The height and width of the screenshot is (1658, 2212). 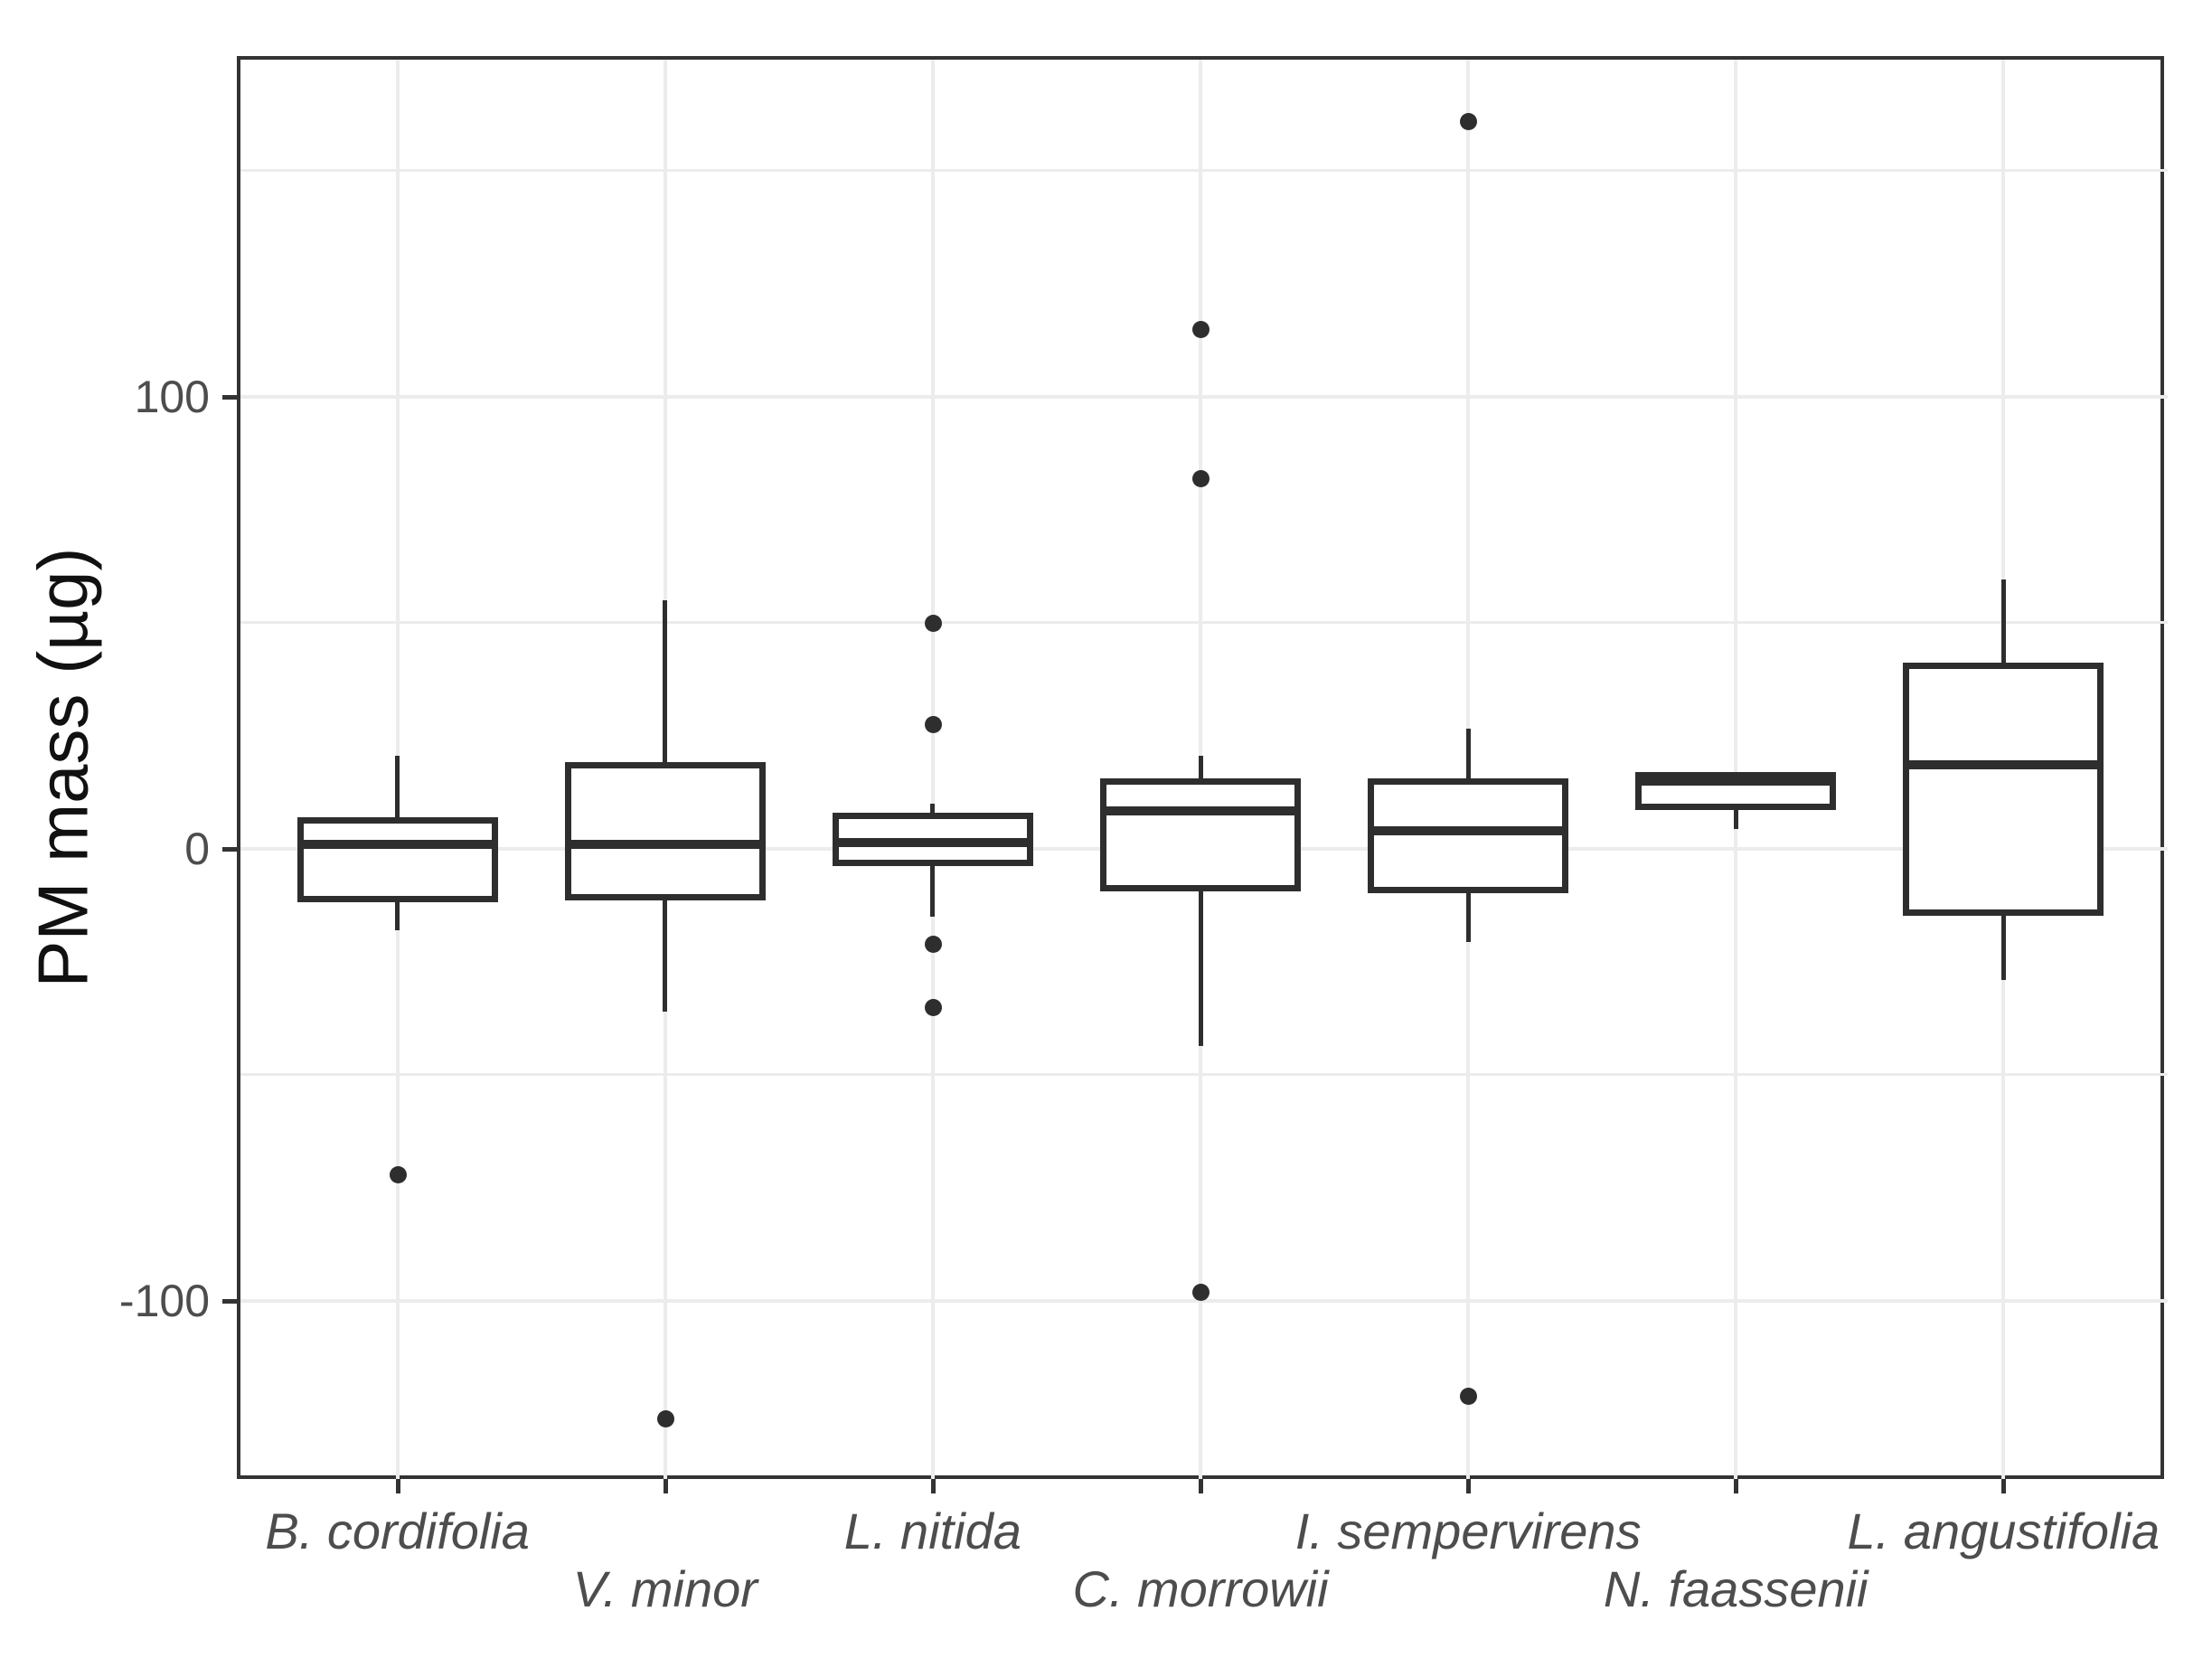 I want to click on x-tick-label: L. angustifolia, so click(x=2003, y=1531).